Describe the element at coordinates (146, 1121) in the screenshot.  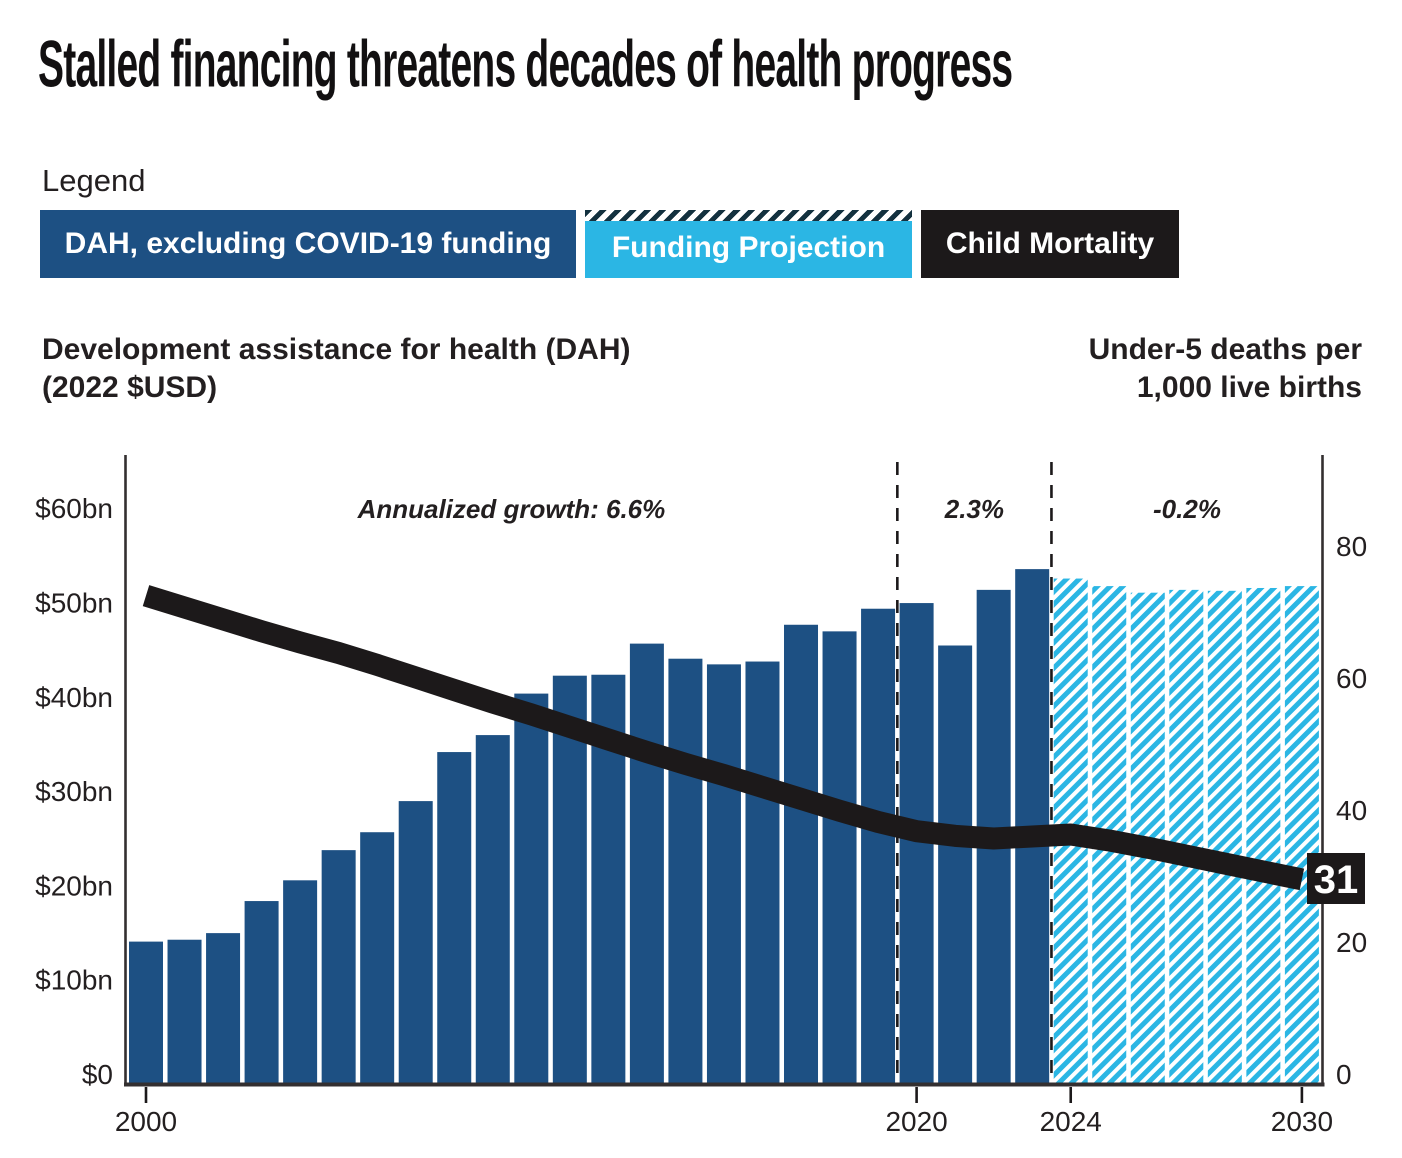
I see `x-tick-label-2000: 2000` at that location.